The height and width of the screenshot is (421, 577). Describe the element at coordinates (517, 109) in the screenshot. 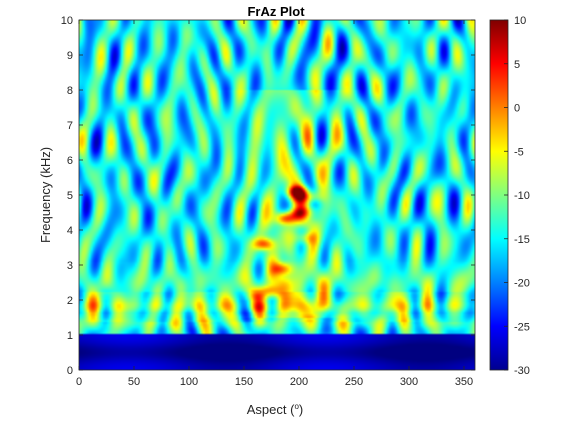

I see `colorbar-tick-label: 0` at that location.